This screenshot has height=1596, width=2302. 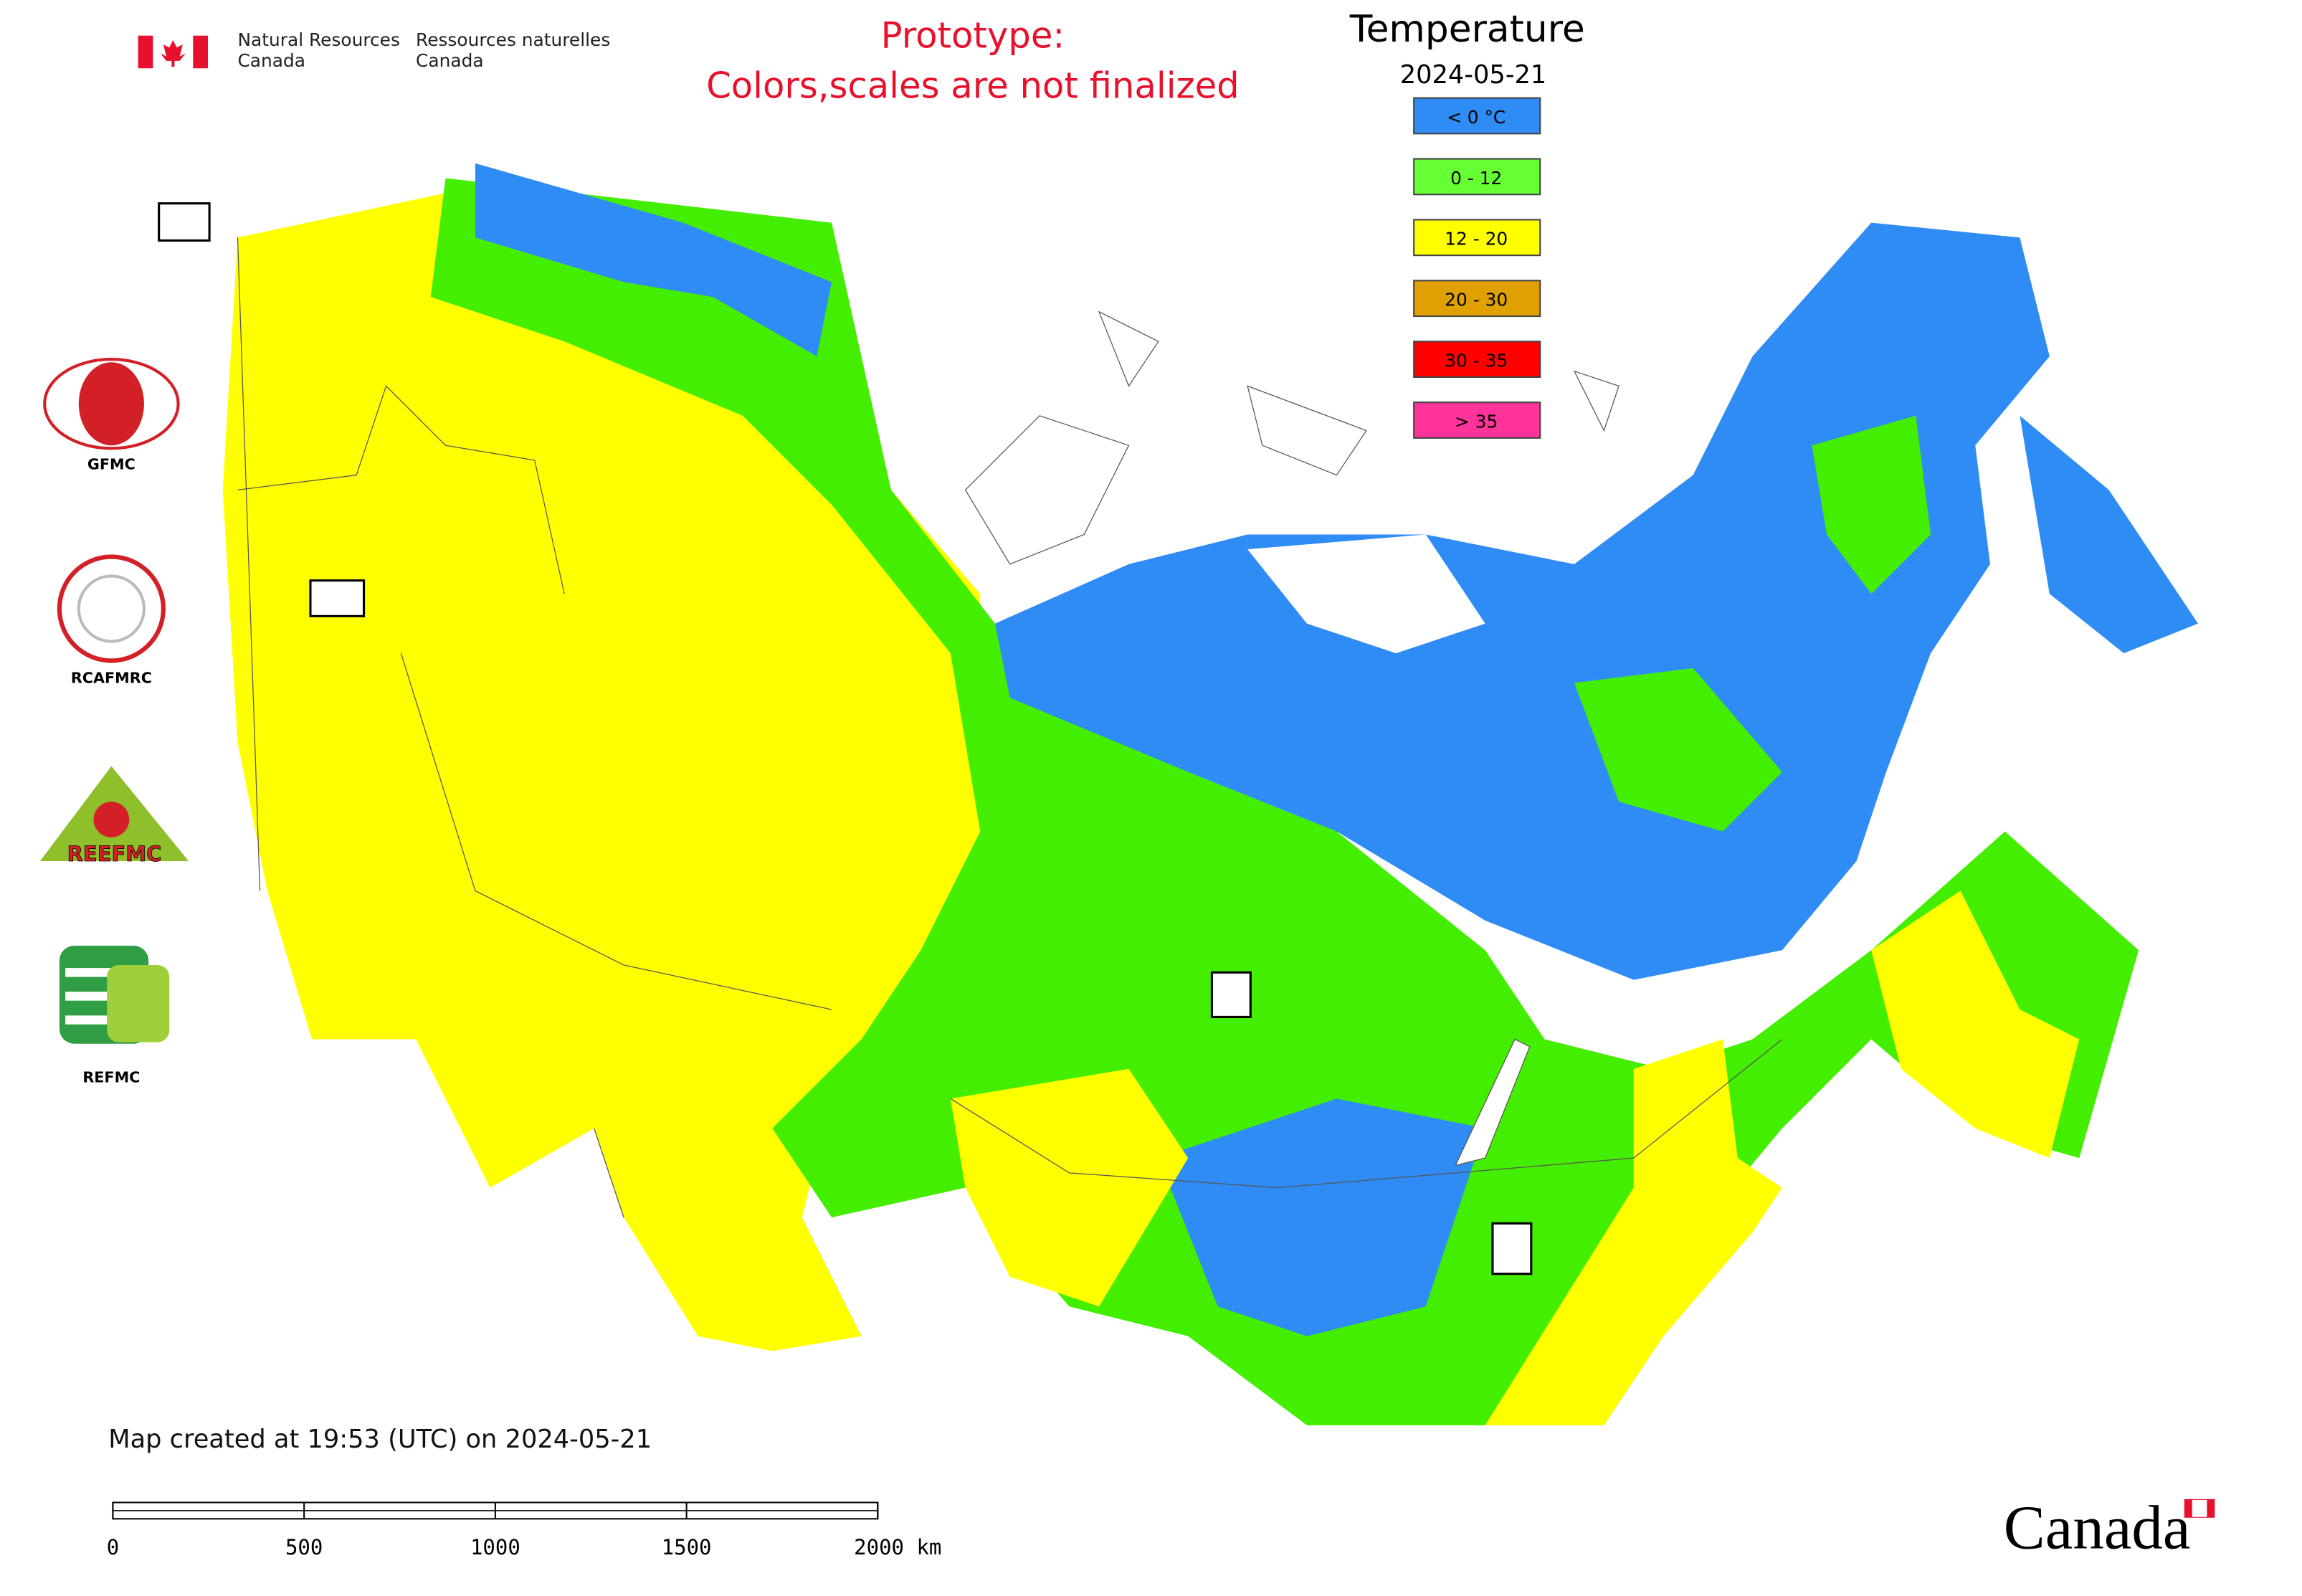 I want to click on department-en: Natural Resources Canada, so click(x=318, y=50).